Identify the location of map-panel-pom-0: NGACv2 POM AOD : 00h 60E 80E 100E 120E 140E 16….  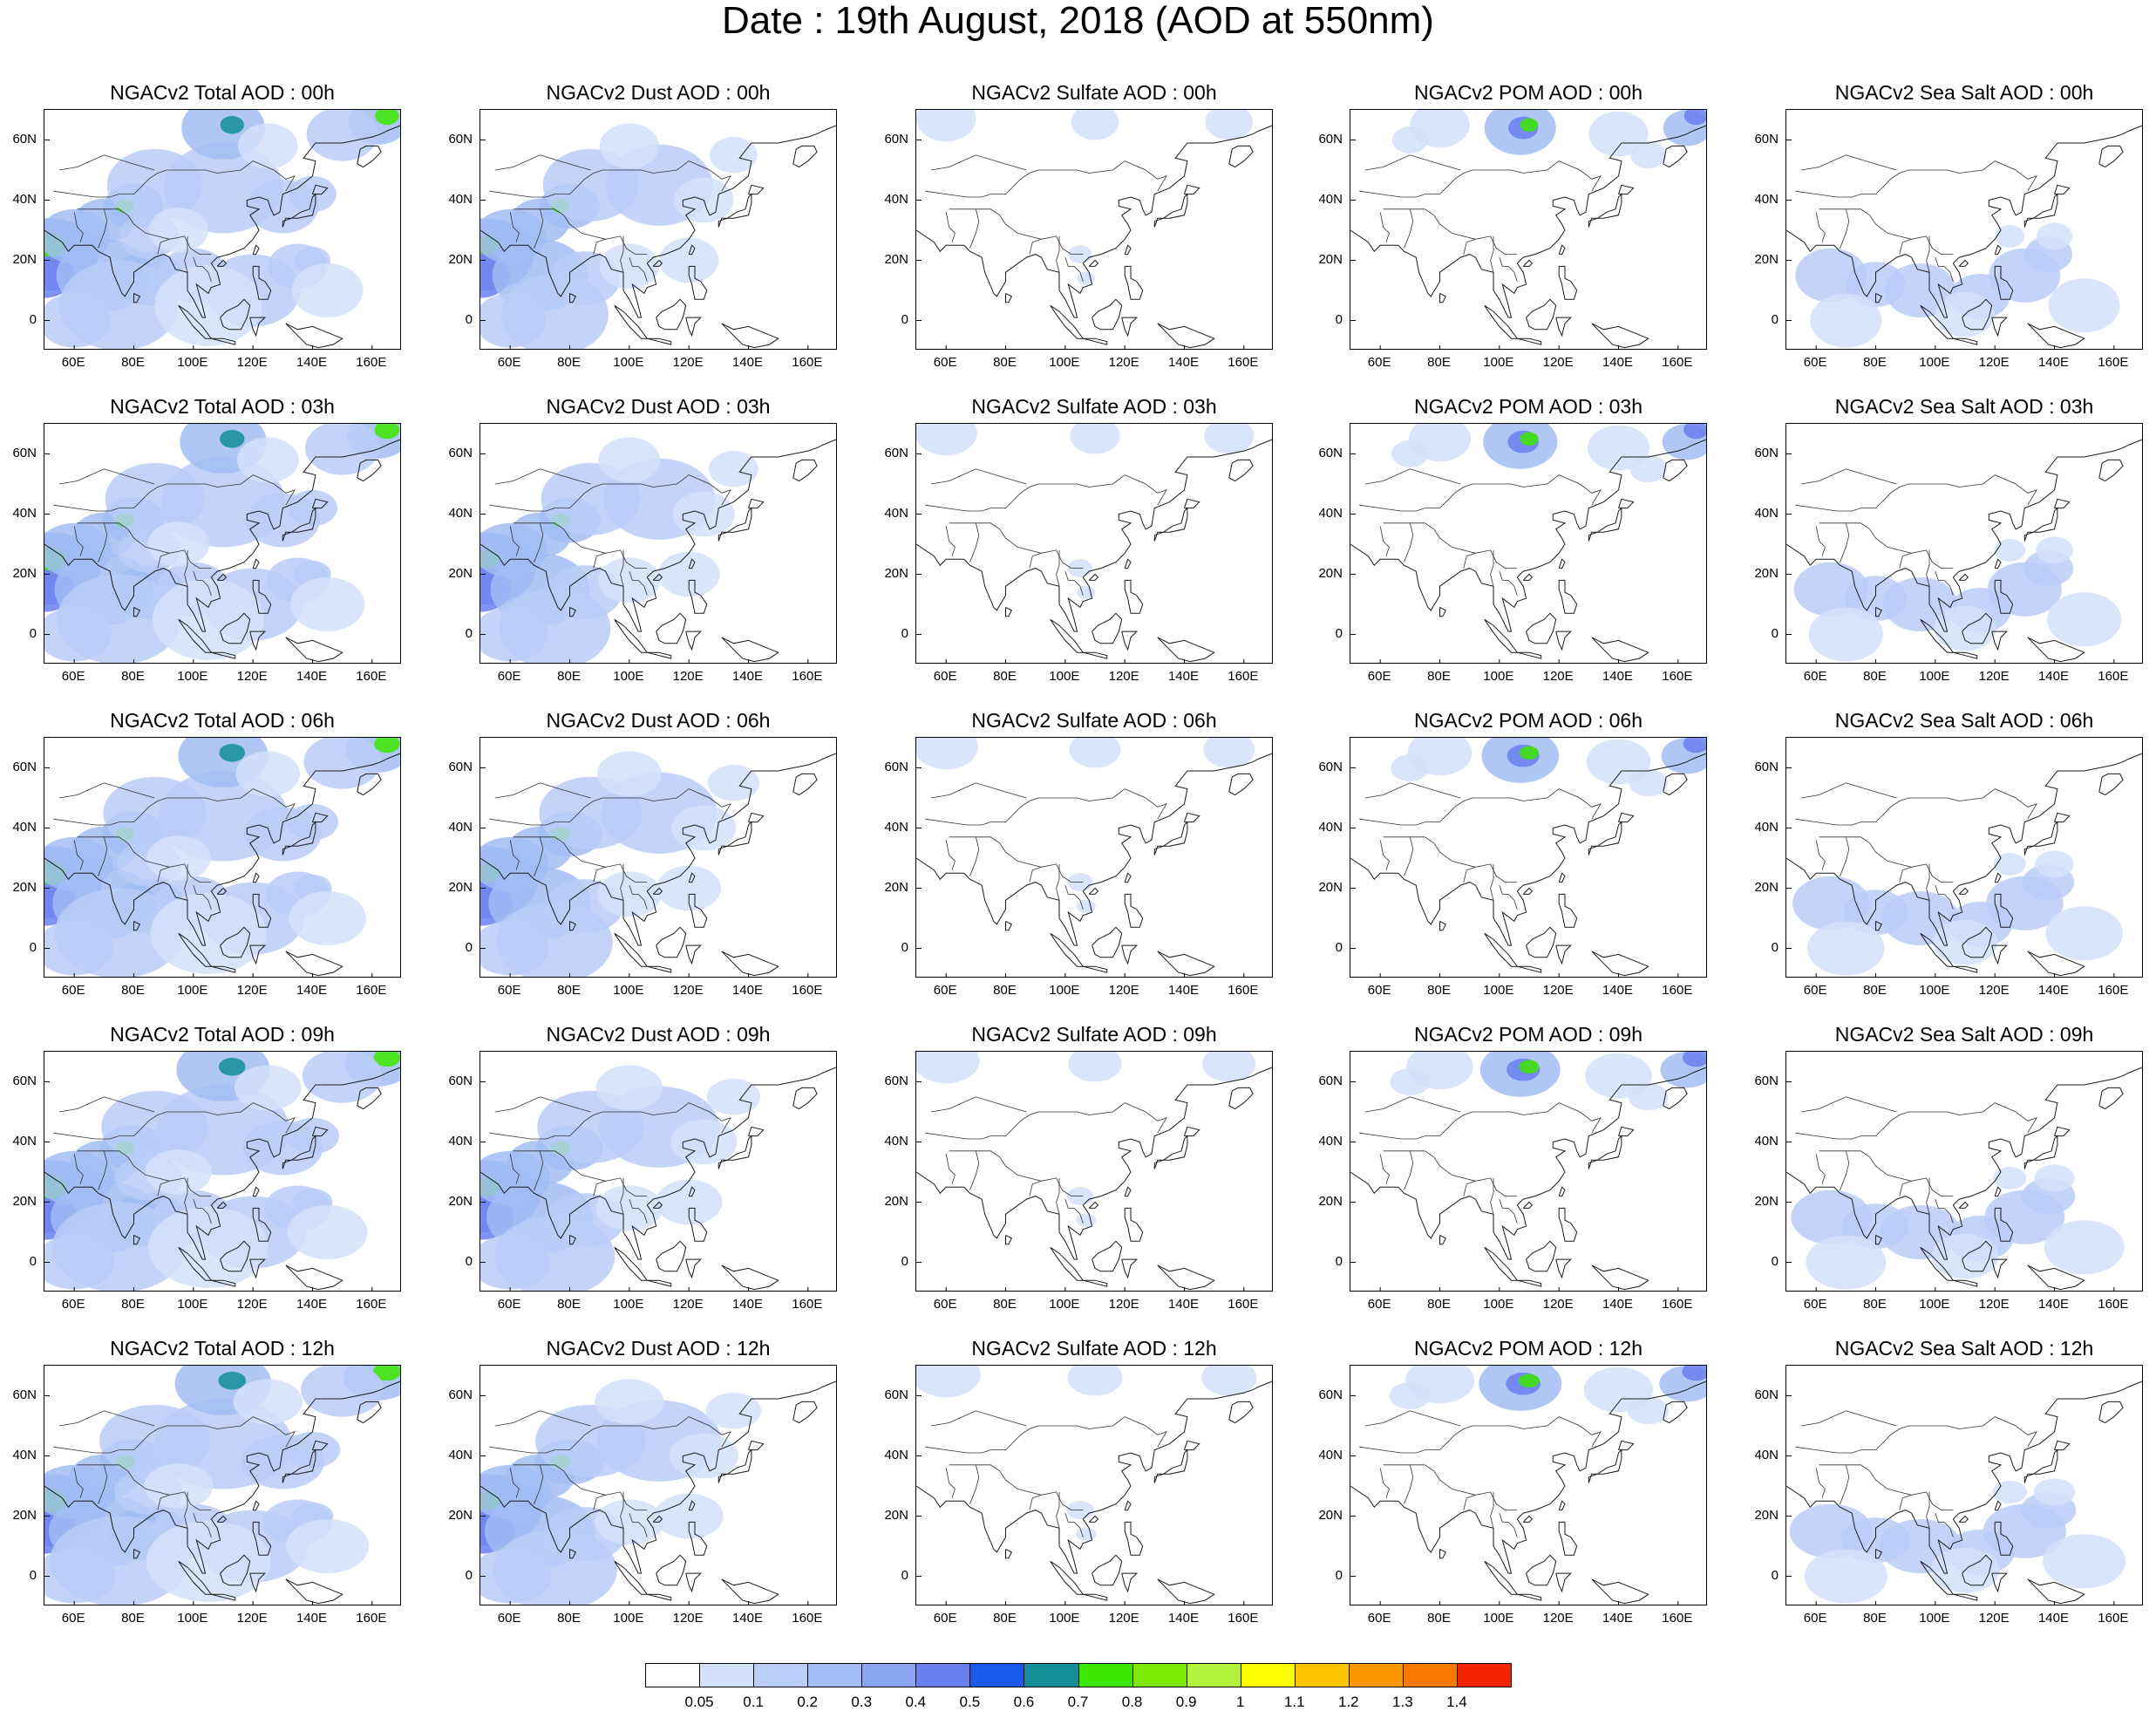
(1512, 225).